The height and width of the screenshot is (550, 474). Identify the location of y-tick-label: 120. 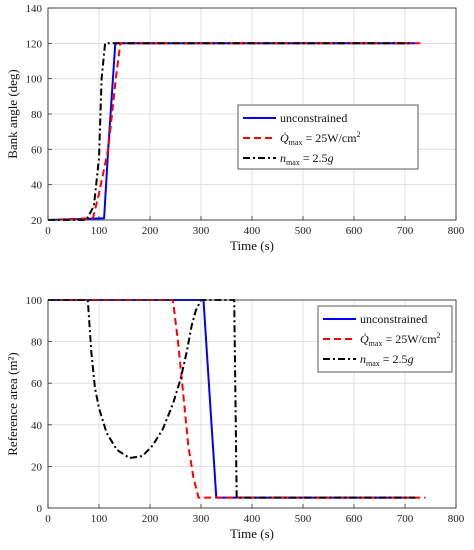
(34, 44).